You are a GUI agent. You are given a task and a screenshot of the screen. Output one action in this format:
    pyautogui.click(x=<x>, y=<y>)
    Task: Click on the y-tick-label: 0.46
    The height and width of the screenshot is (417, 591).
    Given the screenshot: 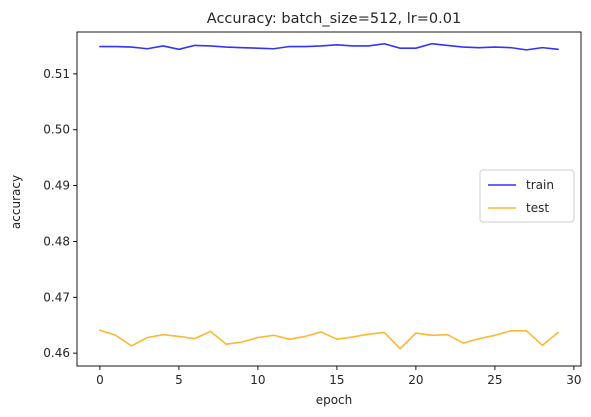 What is the action you would take?
    pyautogui.click(x=56, y=353)
    